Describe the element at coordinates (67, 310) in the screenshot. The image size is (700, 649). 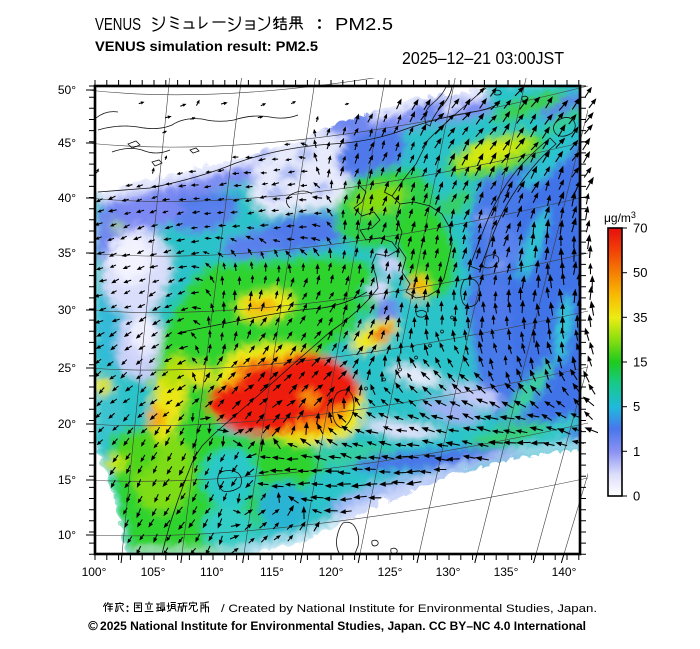
I see `svg-text: 30°` at that location.